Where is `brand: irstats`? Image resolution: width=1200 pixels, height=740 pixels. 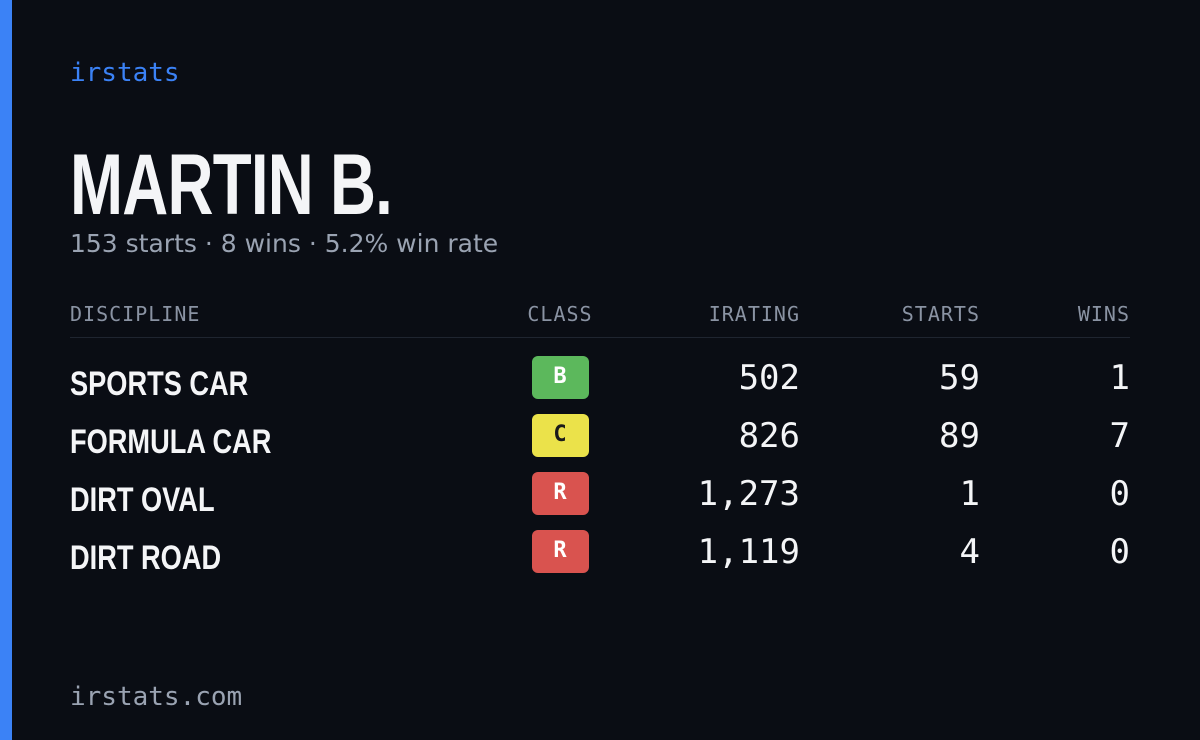
brand: irstats is located at coordinates (125, 73).